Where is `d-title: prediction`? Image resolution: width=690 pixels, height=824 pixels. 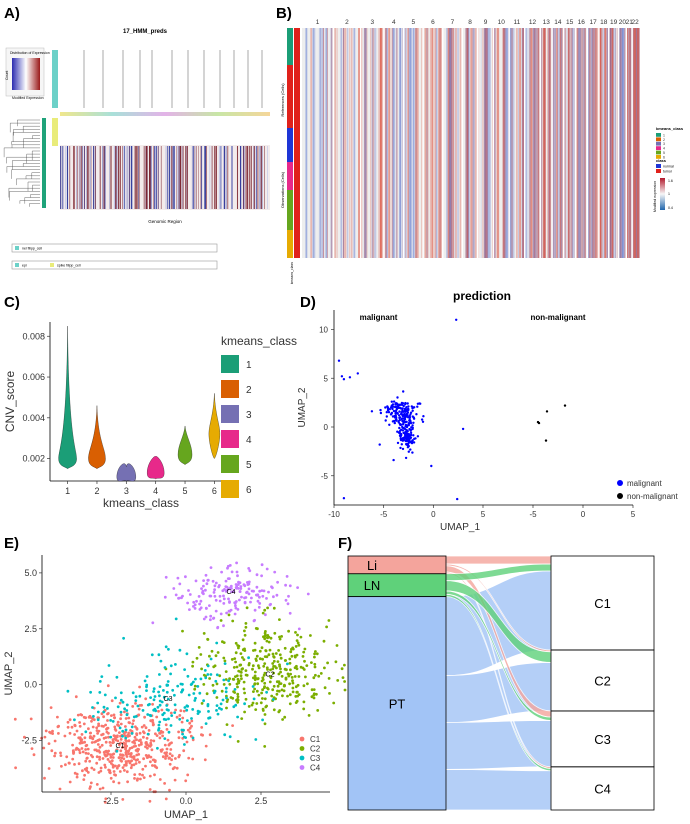 d-title: prediction is located at coordinates (482, 296).